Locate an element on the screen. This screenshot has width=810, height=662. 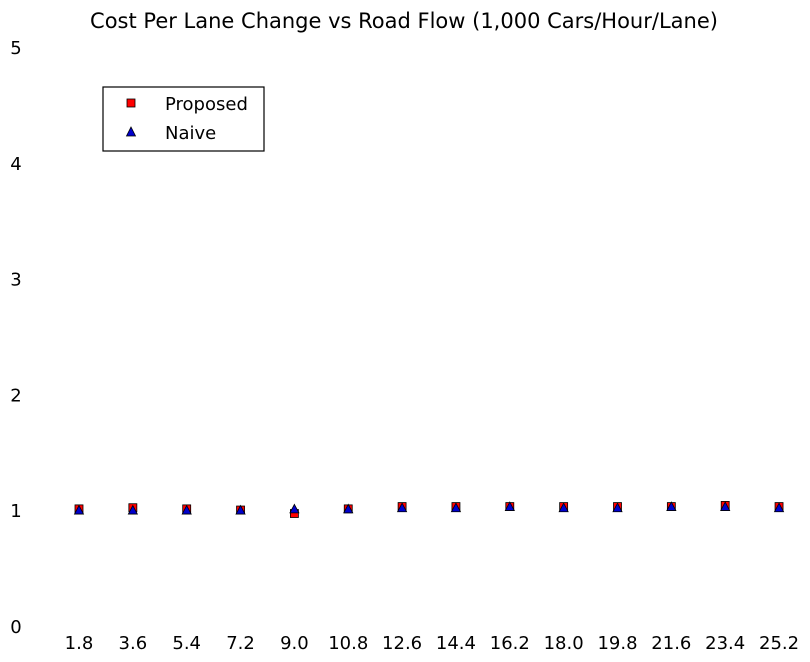
x-tick-label: 14.4 is located at coordinates (456, 643).